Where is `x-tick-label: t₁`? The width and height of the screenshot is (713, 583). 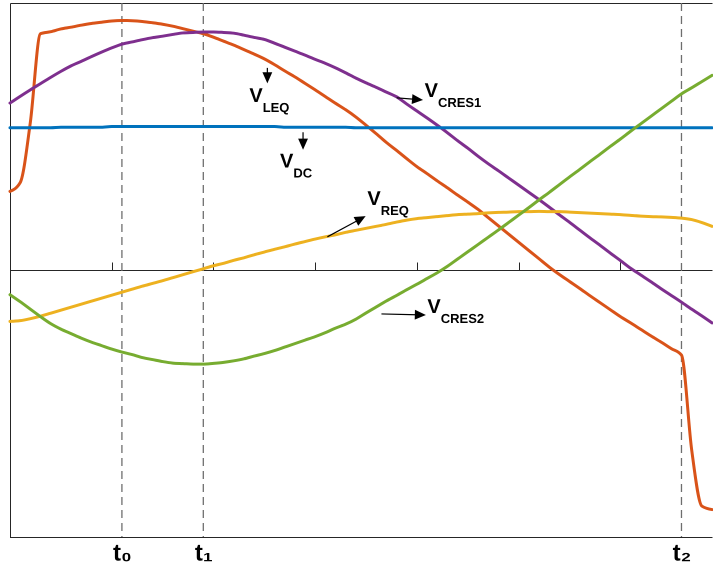
x-tick-label: t₁ is located at coordinates (203, 553).